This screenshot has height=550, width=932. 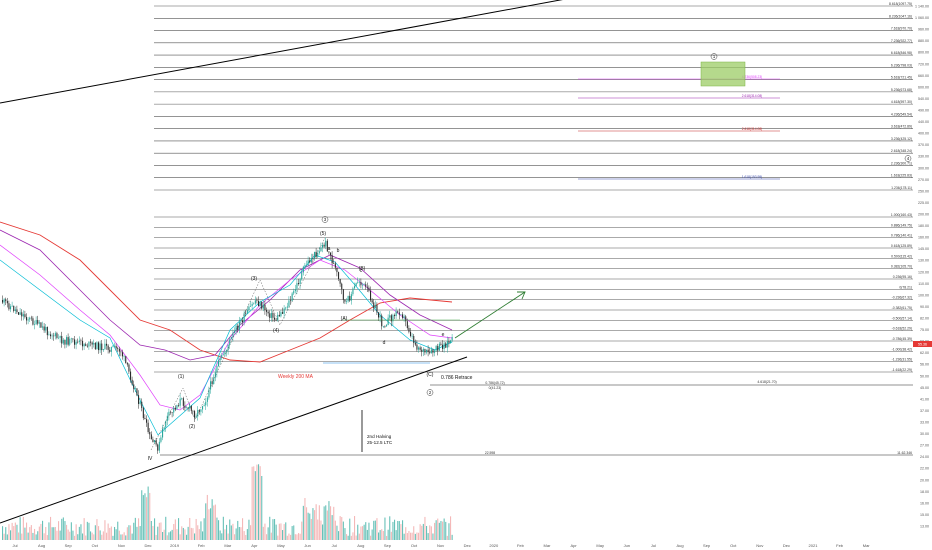 I want to click on wave-label-circle, so click(x=714, y=56).